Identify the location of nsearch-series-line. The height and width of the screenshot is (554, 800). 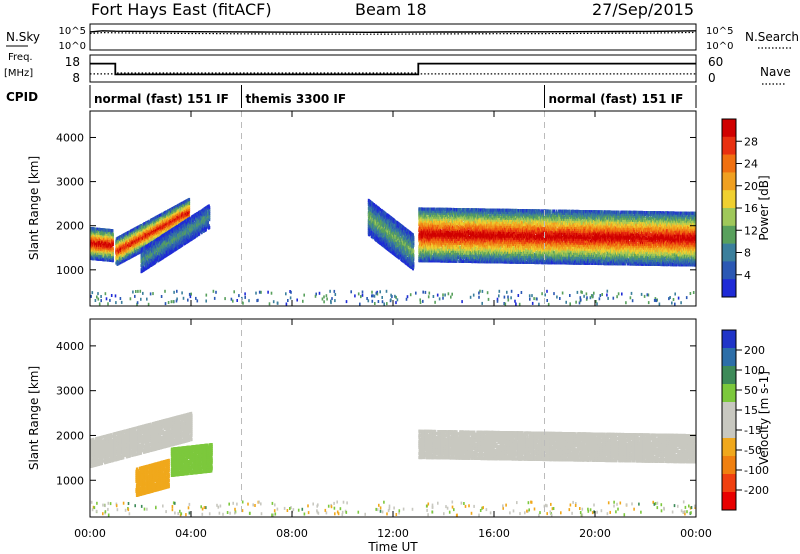
(393, 33).